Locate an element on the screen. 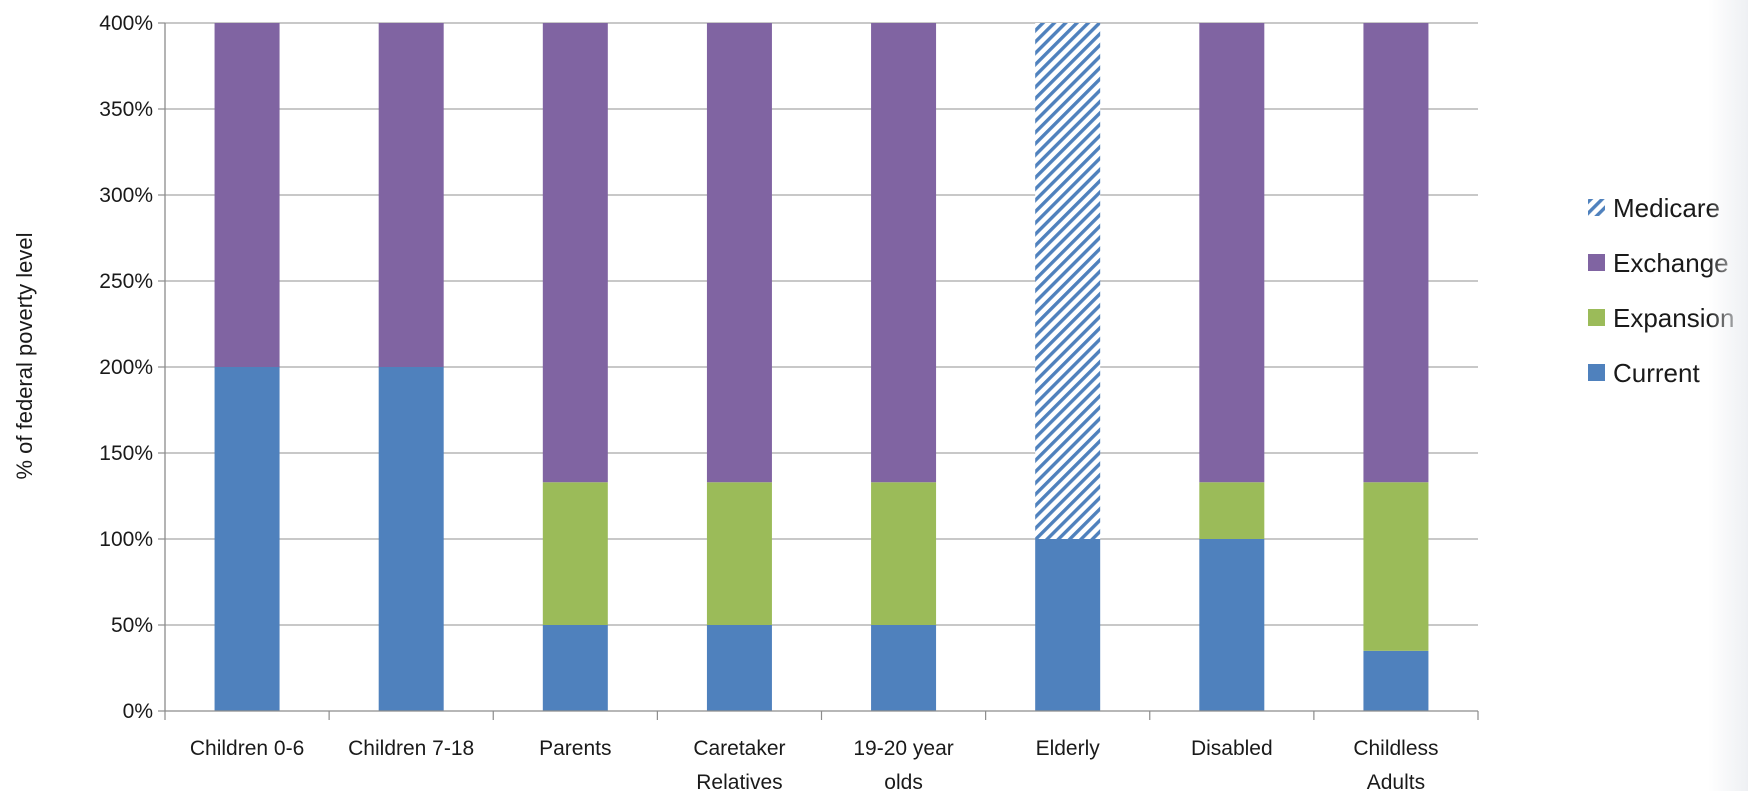 The height and width of the screenshot is (791, 1748). y-tick-label: 50% is located at coordinates (132, 625).